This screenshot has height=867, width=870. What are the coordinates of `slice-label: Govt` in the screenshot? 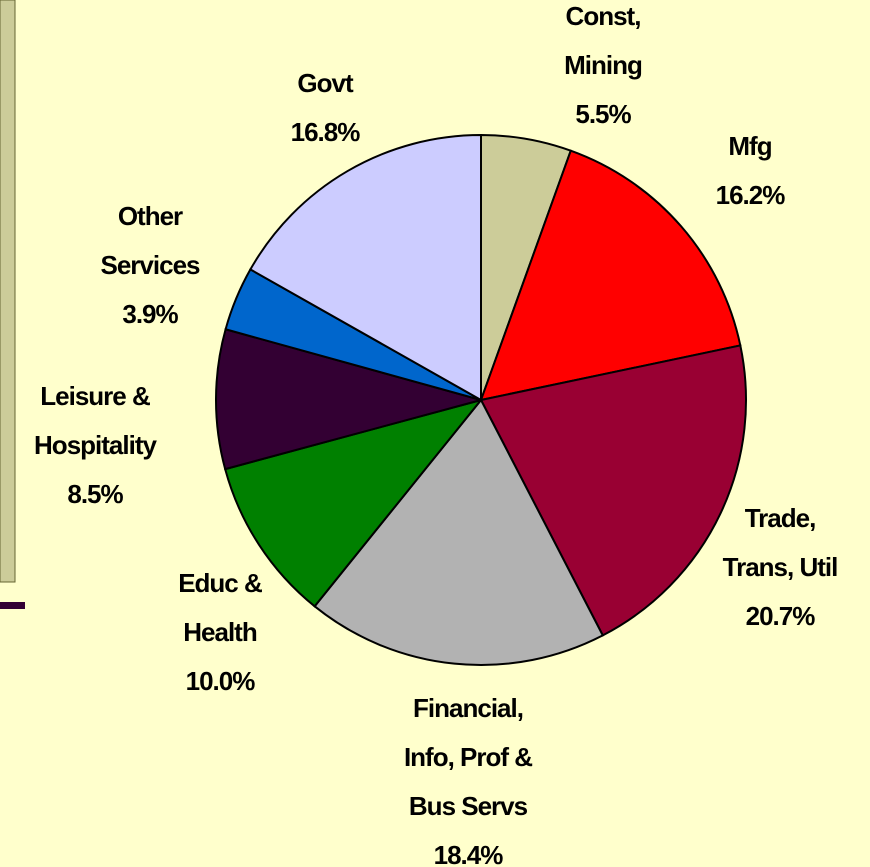 It's located at (325, 83).